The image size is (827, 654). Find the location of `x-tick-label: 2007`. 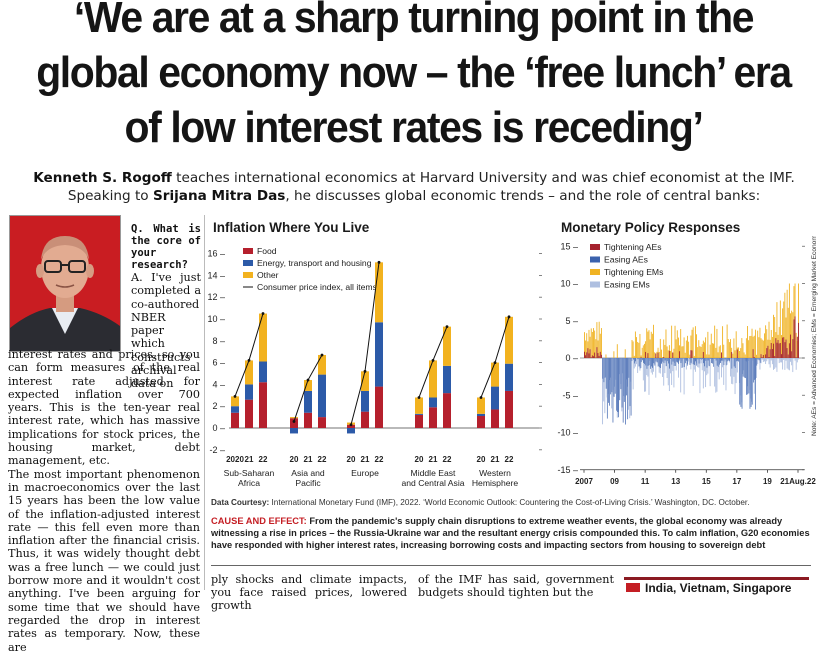

x-tick-label: 2007 is located at coordinates (584, 481).